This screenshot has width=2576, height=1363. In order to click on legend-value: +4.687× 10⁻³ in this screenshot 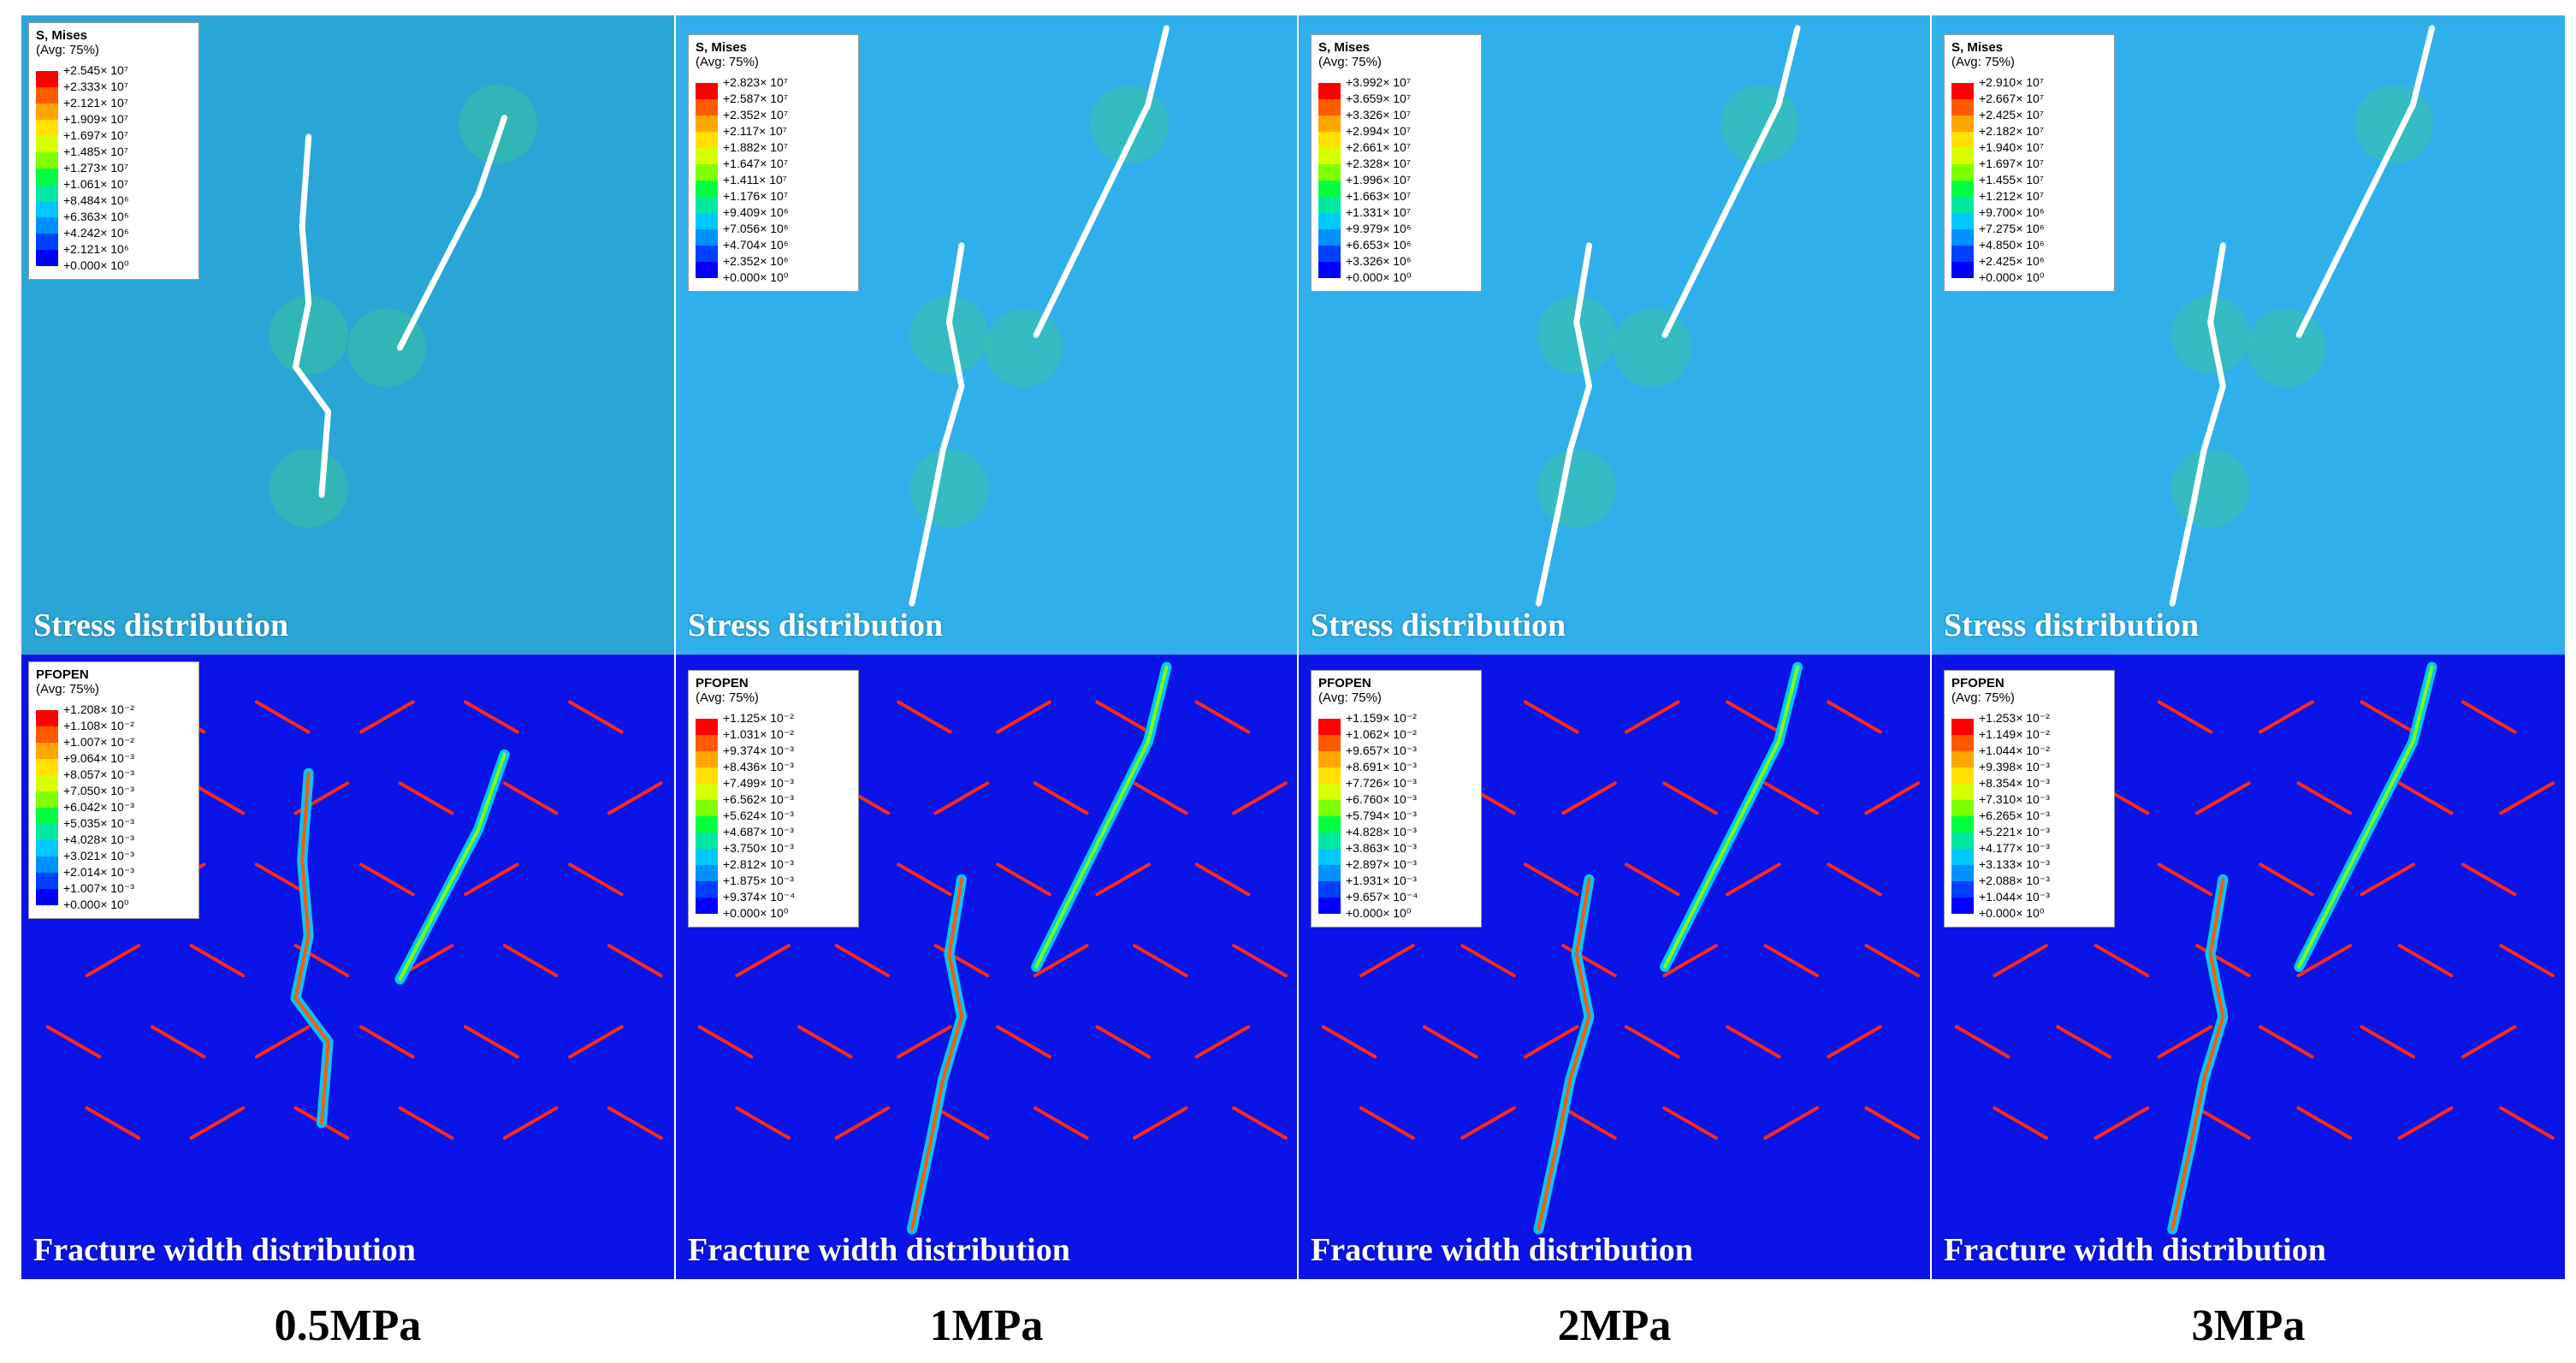, I will do `click(758, 832)`.